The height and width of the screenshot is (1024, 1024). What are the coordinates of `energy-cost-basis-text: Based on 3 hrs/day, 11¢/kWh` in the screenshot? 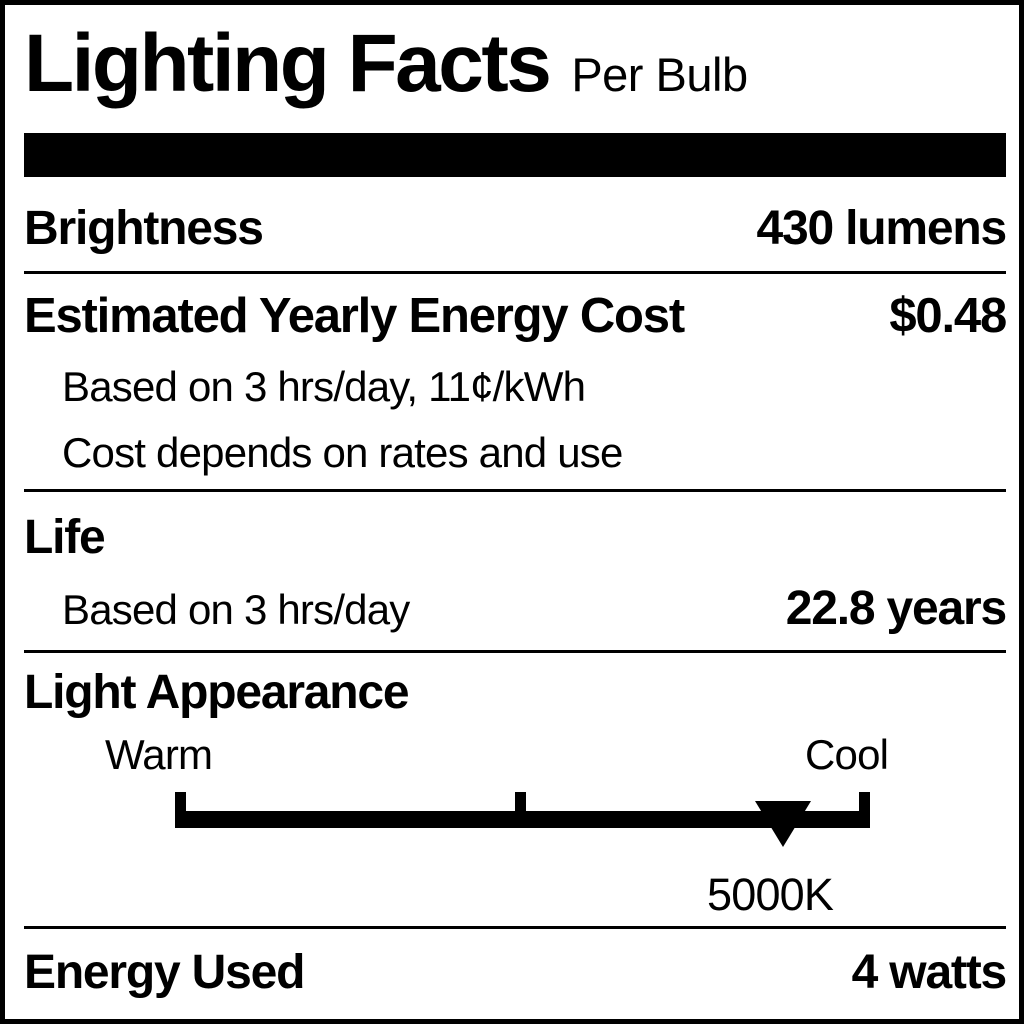 It's located at (324, 386).